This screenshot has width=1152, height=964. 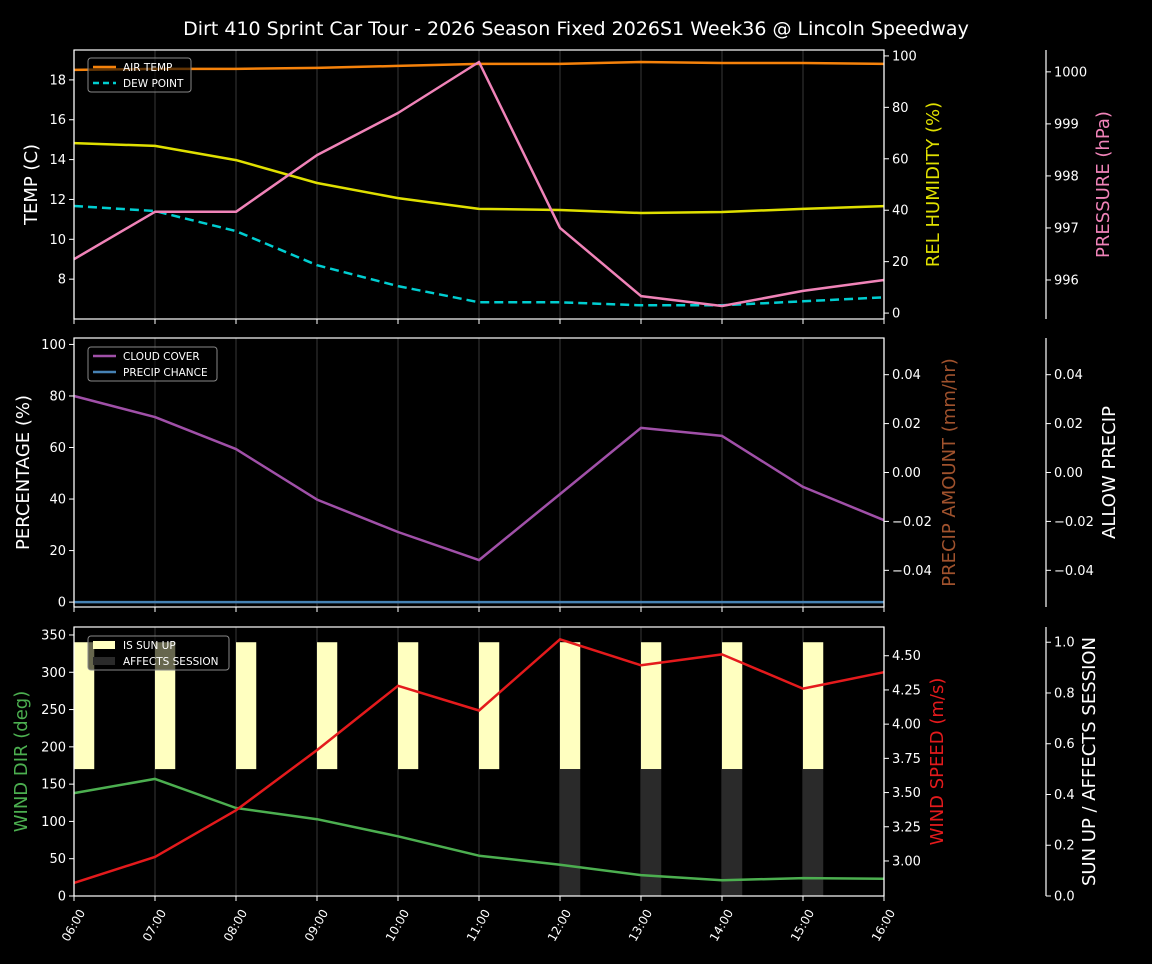 What do you see at coordinates (906, 725) in the screenshot?
I see `y-tick-label: 4.00` at bounding box center [906, 725].